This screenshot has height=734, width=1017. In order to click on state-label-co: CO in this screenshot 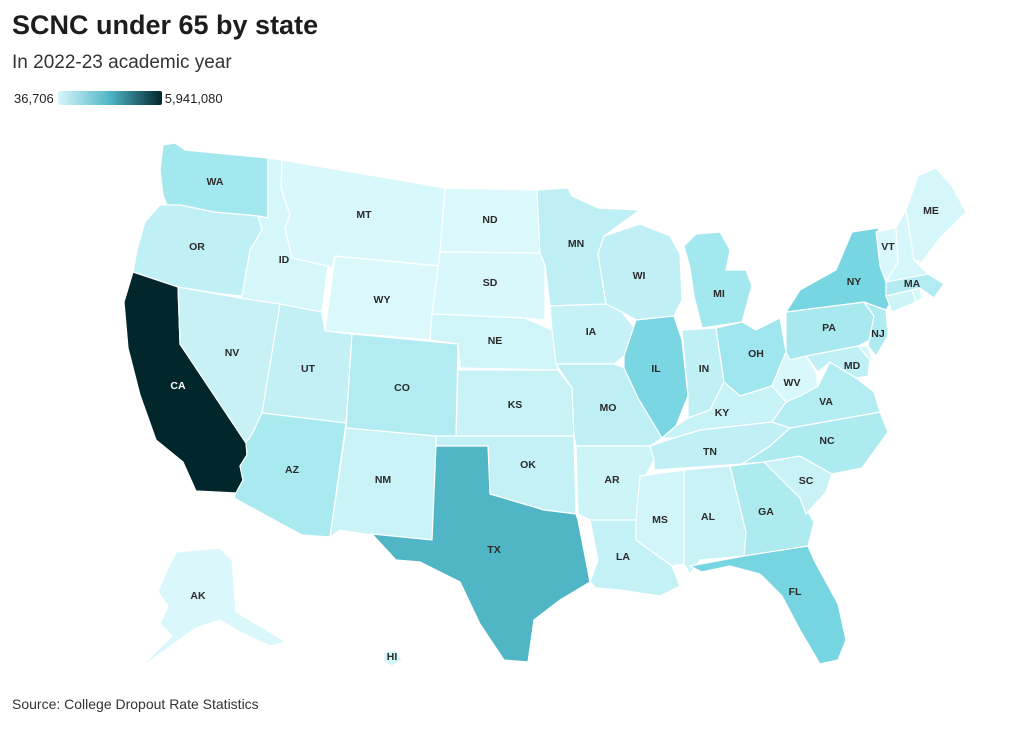, I will do `click(402, 388)`.